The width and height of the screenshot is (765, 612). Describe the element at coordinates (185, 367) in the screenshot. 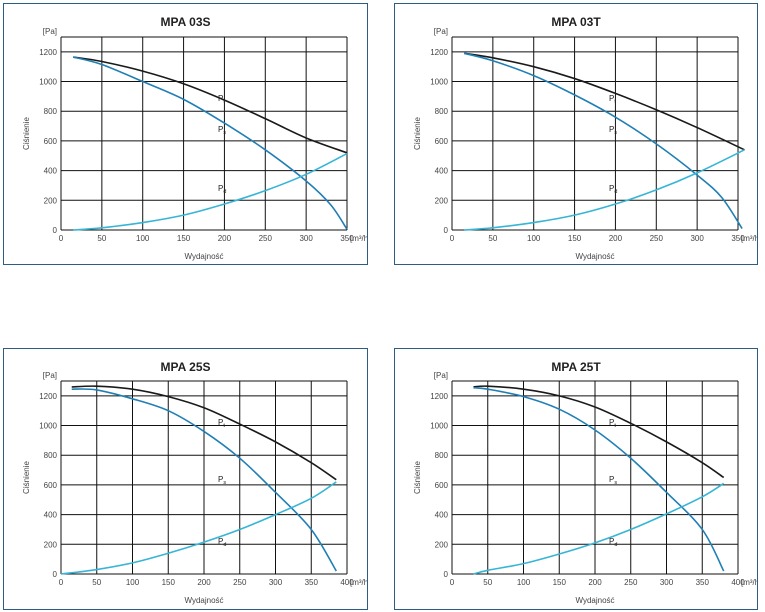

I see `chart-title: MPA 25S` at that location.